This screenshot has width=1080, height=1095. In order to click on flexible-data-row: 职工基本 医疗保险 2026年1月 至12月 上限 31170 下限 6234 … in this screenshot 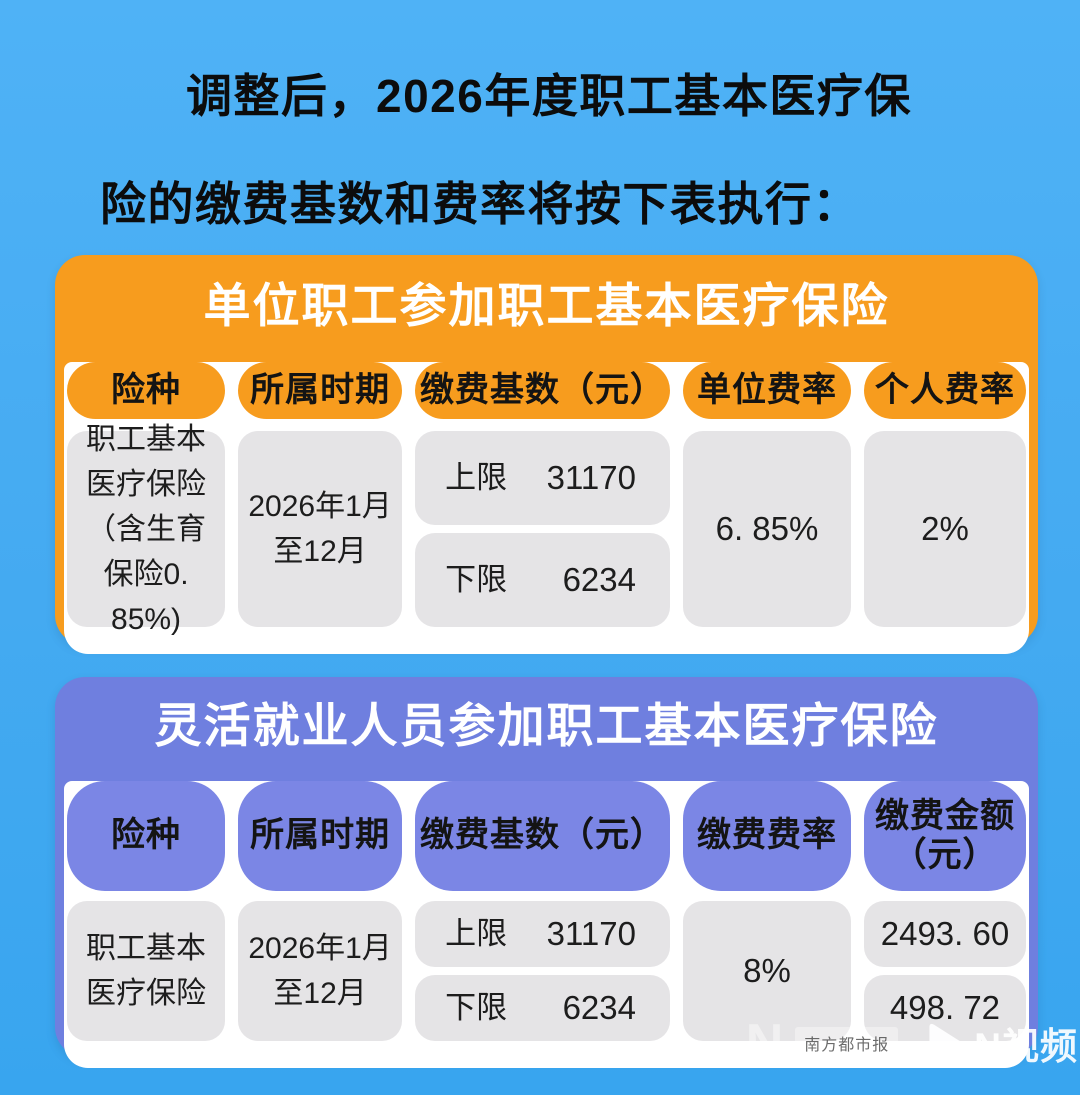, I will do `click(546, 971)`.